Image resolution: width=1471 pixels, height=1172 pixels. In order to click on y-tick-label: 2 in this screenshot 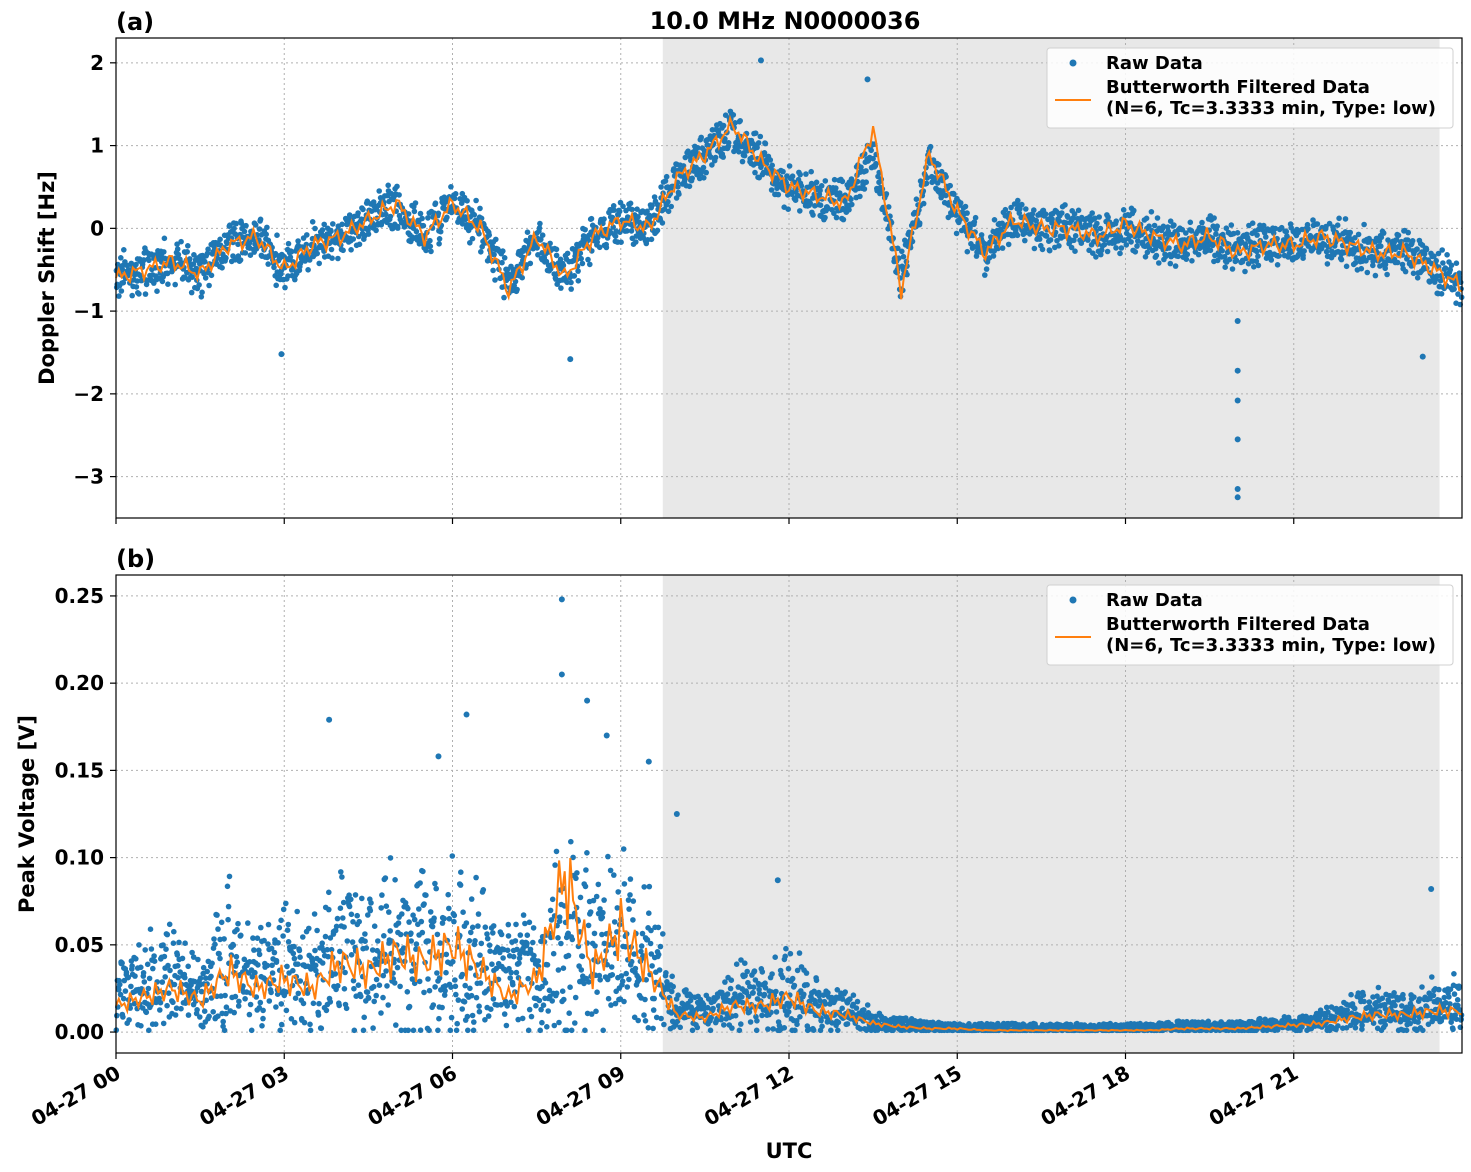, I will do `click(97, 63)`.